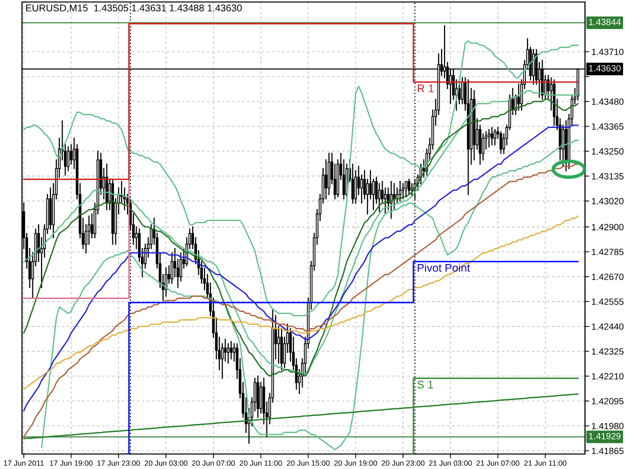  Describe the element at coordinates (608, 252) in the screenshot. I see `y-tick-label: 1.42785` at that location.